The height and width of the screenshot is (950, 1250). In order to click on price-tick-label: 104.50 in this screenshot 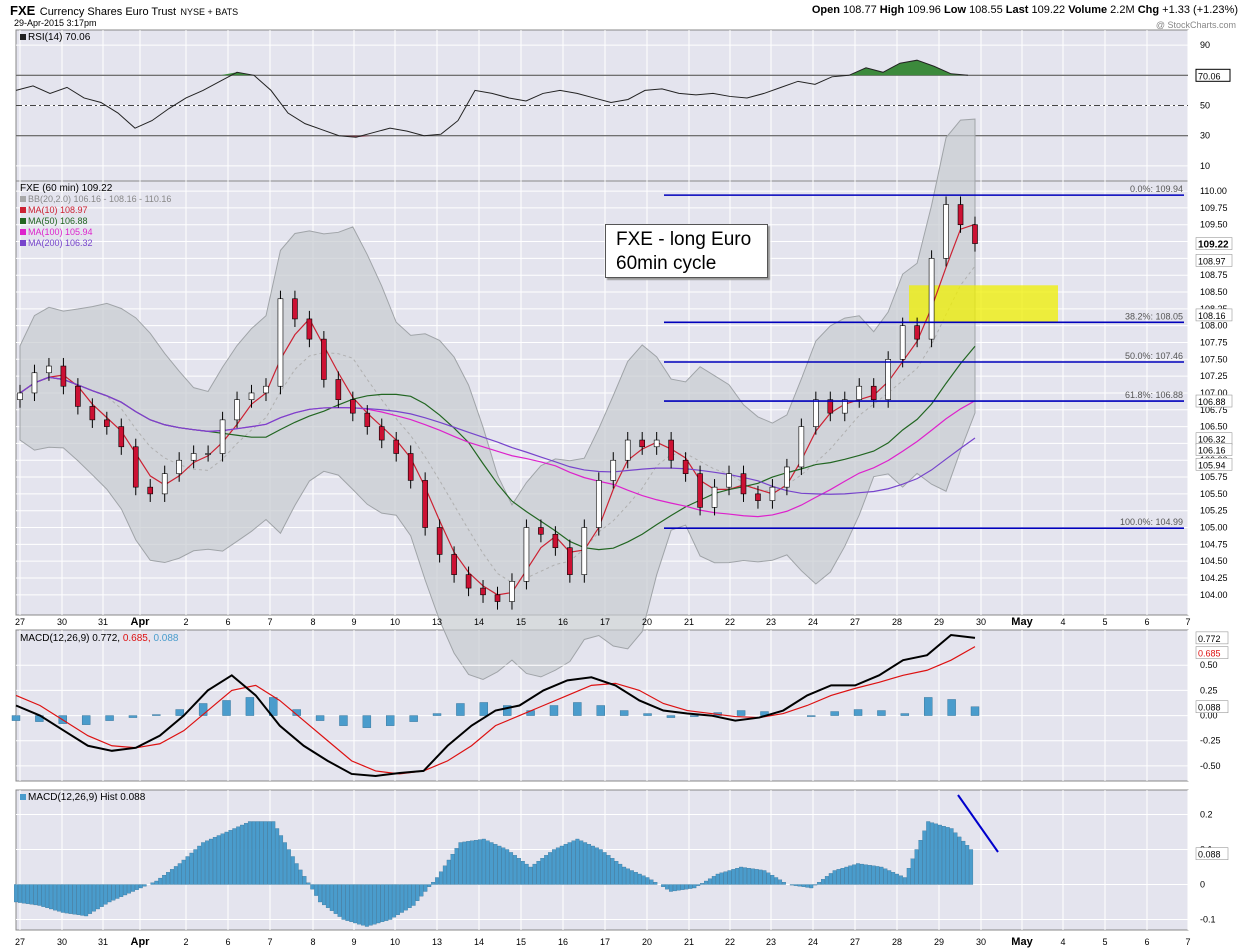, I will do `click(1214, 561)`.